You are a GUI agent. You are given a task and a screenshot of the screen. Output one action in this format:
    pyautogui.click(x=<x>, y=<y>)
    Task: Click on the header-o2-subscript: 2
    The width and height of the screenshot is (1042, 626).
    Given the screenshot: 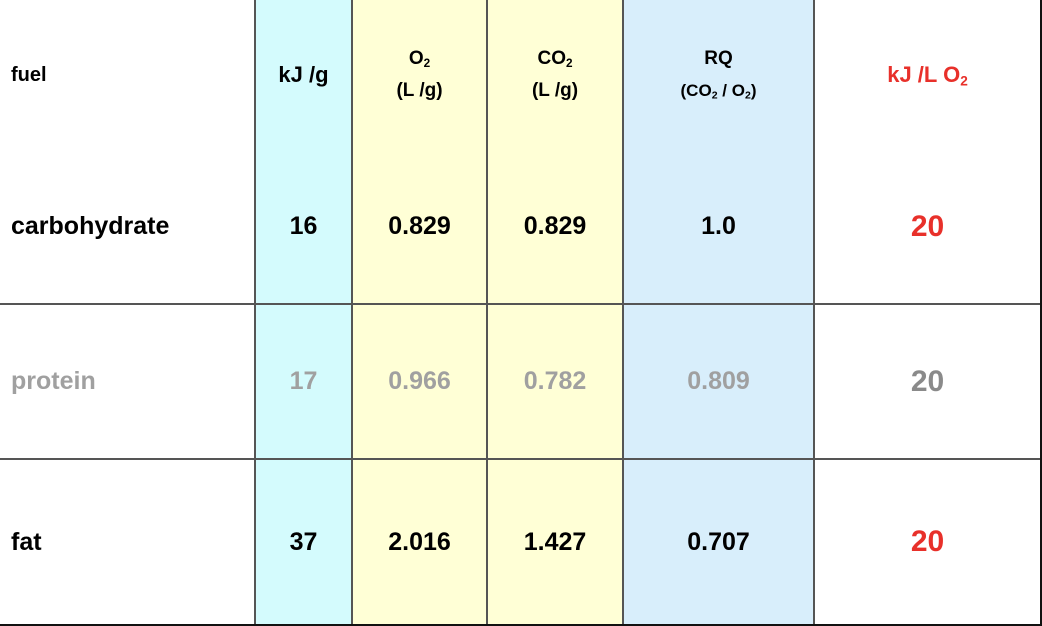 What is the action you would take?
    pyautogui.click(x=427, y=63)
    